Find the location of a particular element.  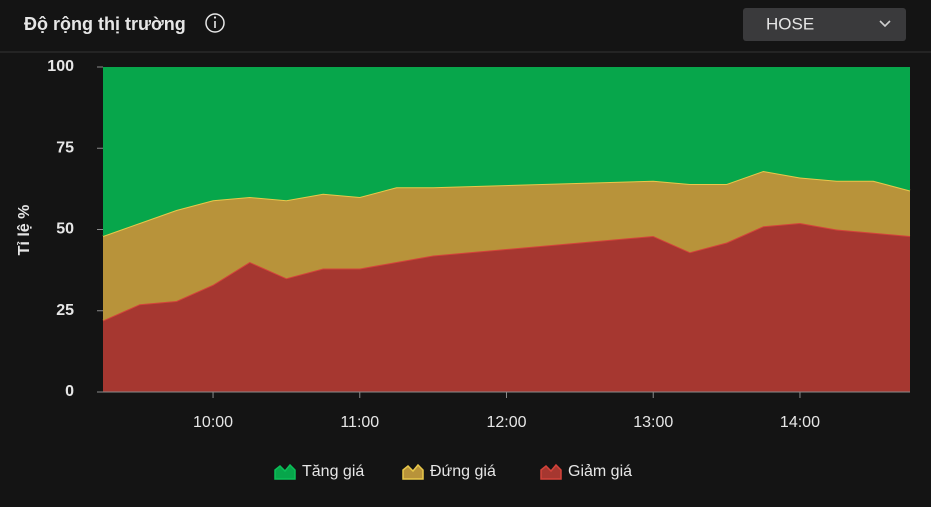

legend-label: Đứng giá is located at coordinates (463, 471).